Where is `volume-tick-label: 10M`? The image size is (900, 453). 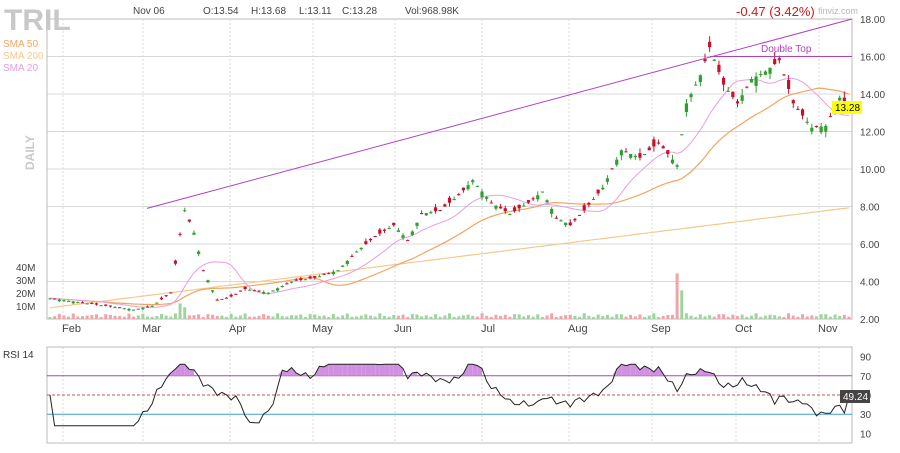
volume-tick-label: 10M is located at coordinates (25, 307).